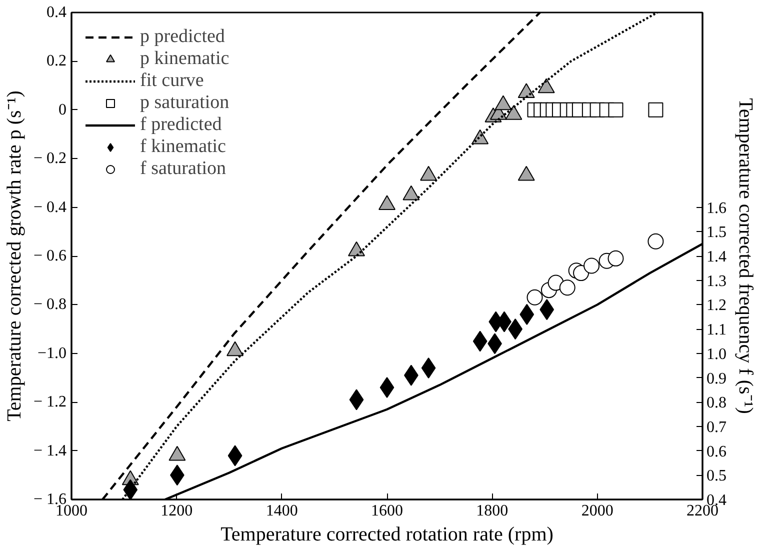 The image size is (759, 548). I want to click on y-tick-label: − 0.8, so click(50, 305).